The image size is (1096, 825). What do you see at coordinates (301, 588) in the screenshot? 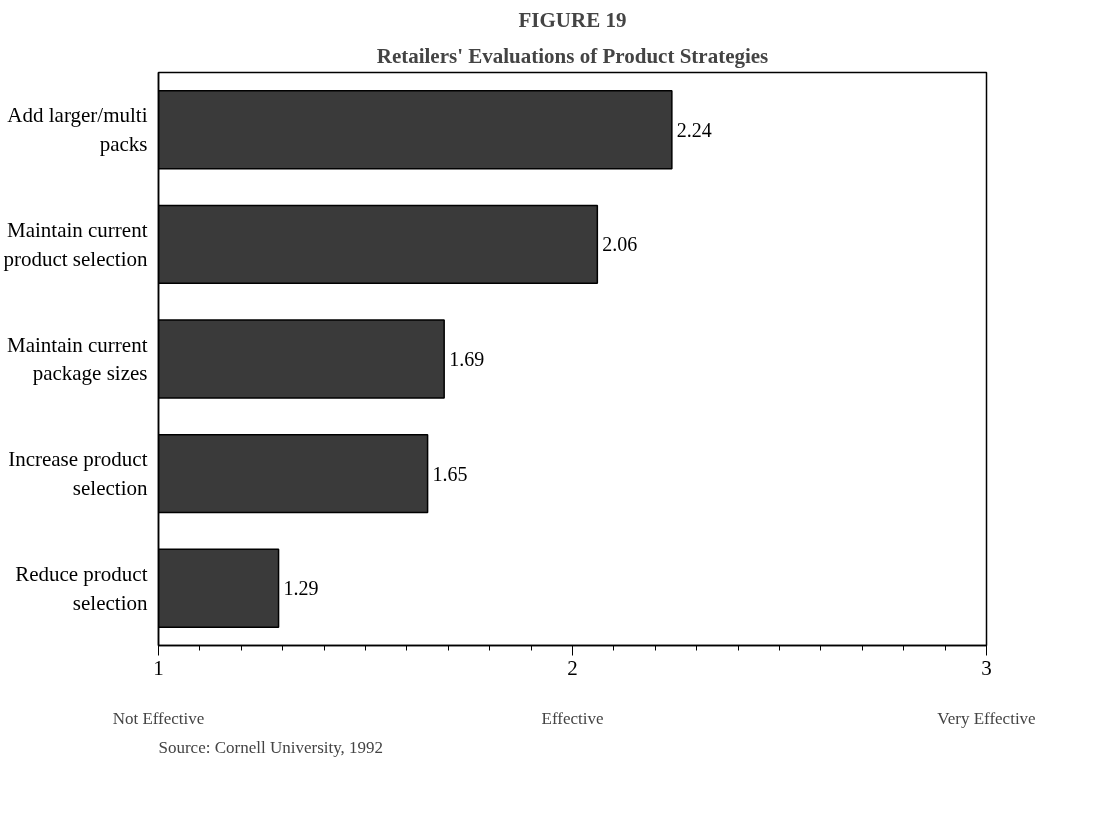
I see `data-label: 1.29` at bounding box center [301, 588].